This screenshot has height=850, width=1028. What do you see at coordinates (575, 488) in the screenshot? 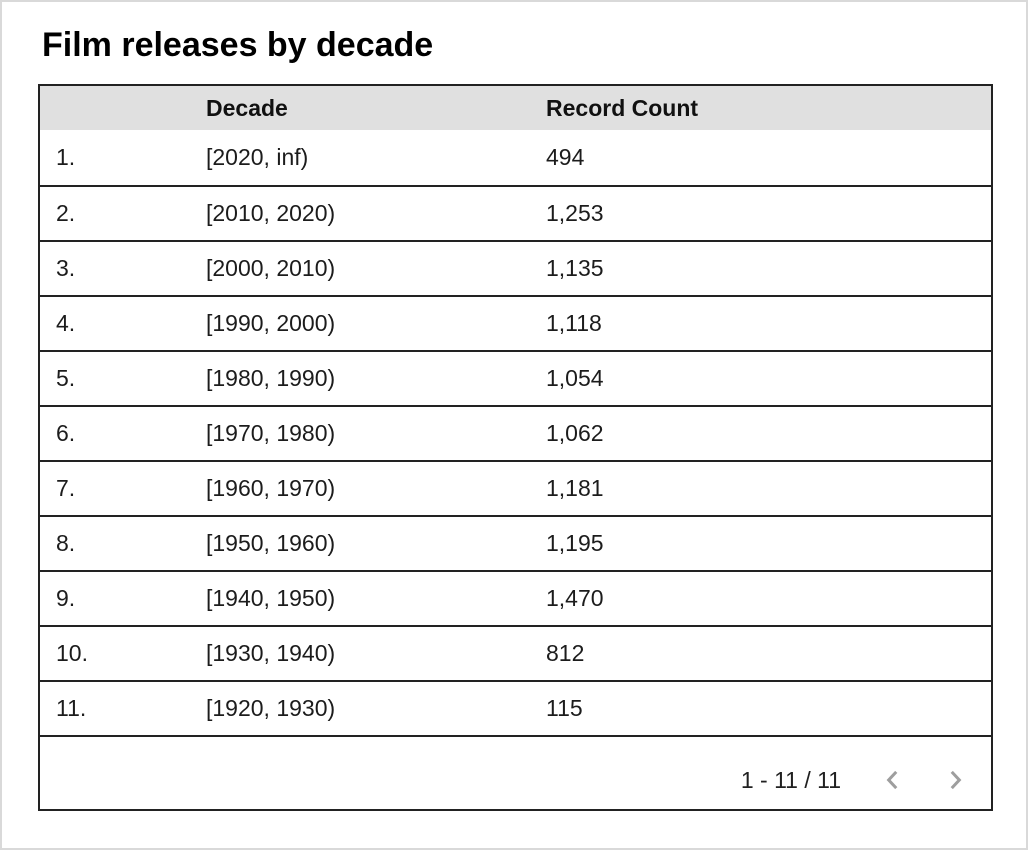
I see `row-count: 1,181` at bounding box center [575, 488].